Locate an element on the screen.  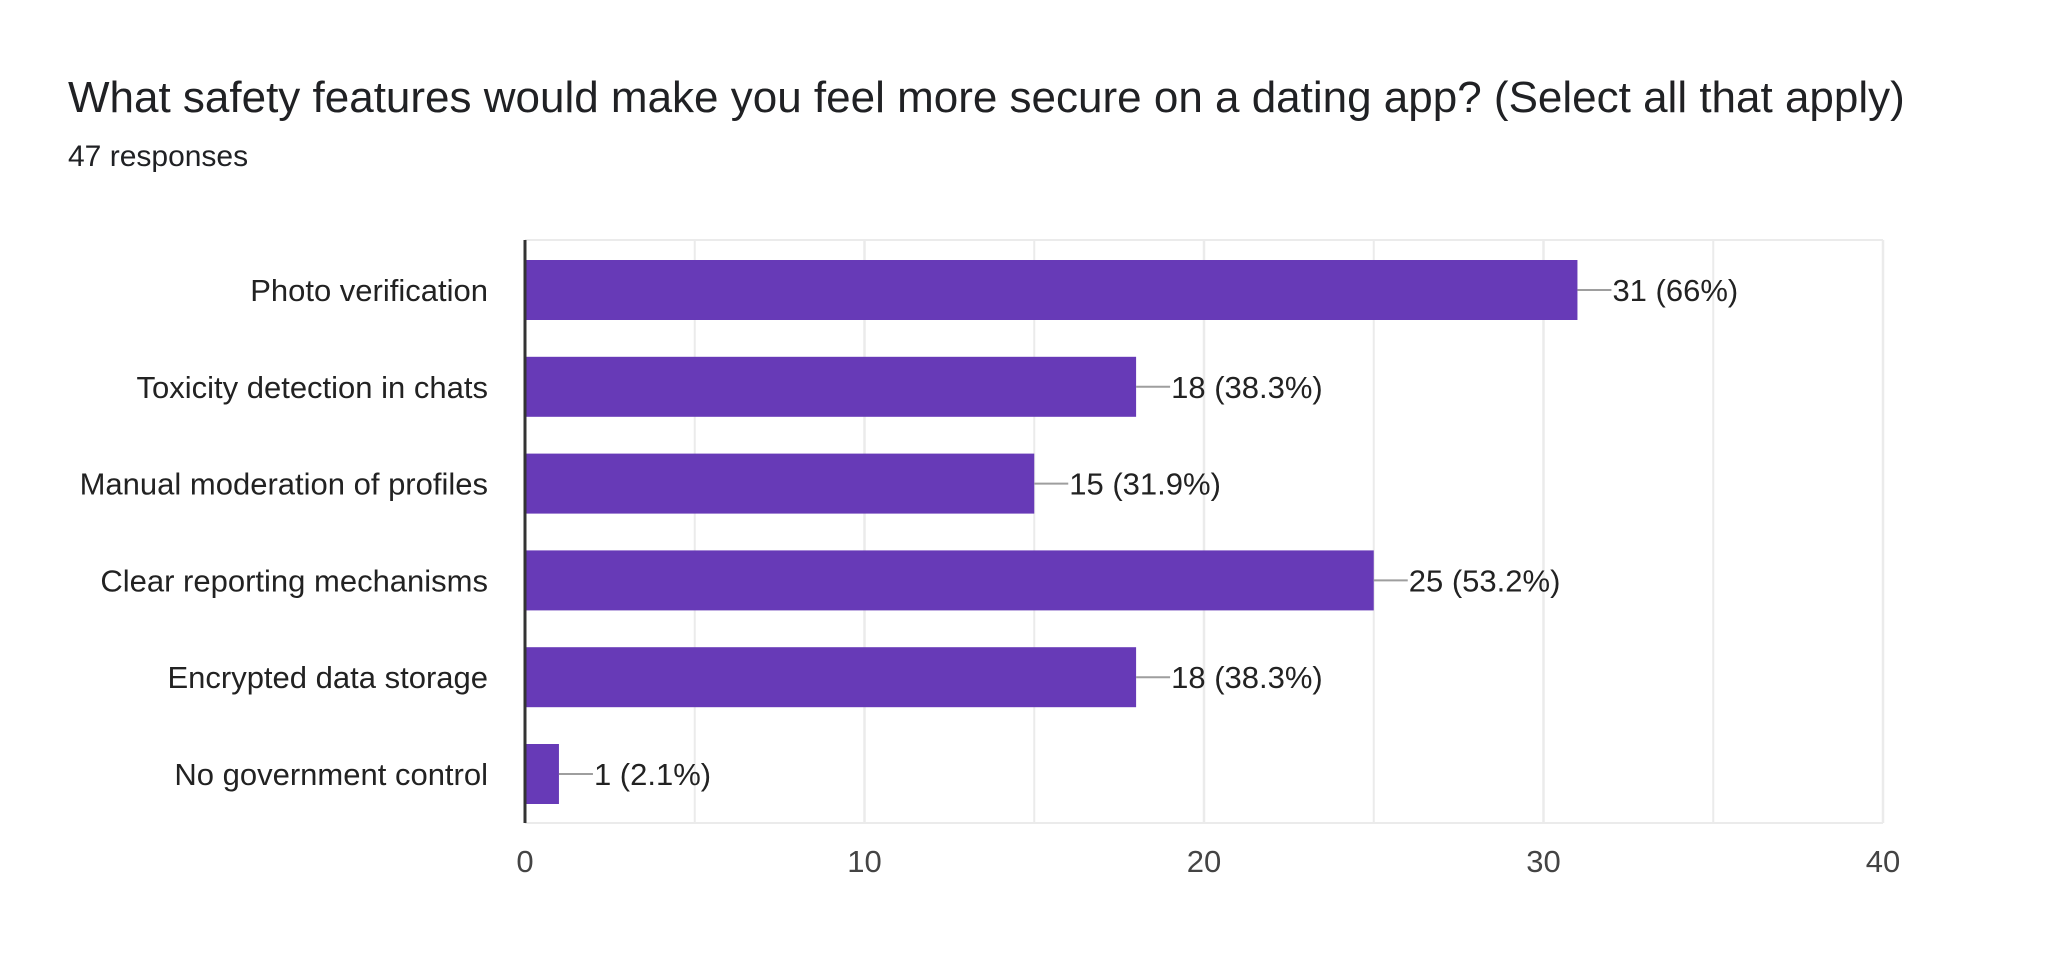
response-count: 47 responses is located at coordinates (158, 156).